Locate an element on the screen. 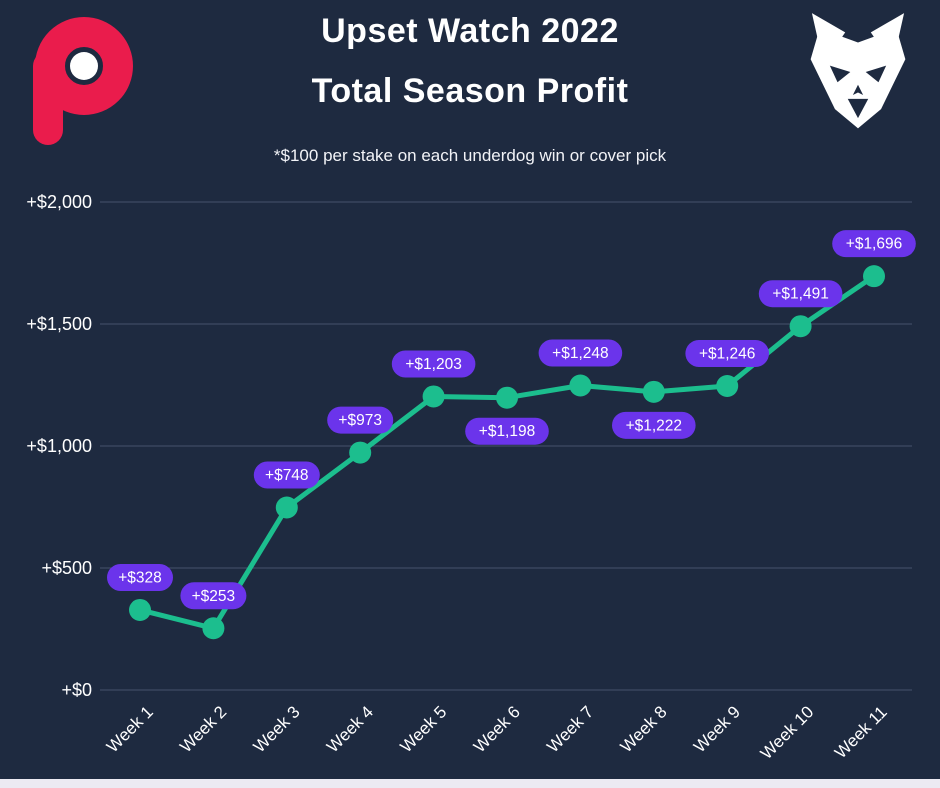 Image resolution: width=940 pixels, height=788 pixels. svg-text: Week 8 is located at coordinates (644, 729).